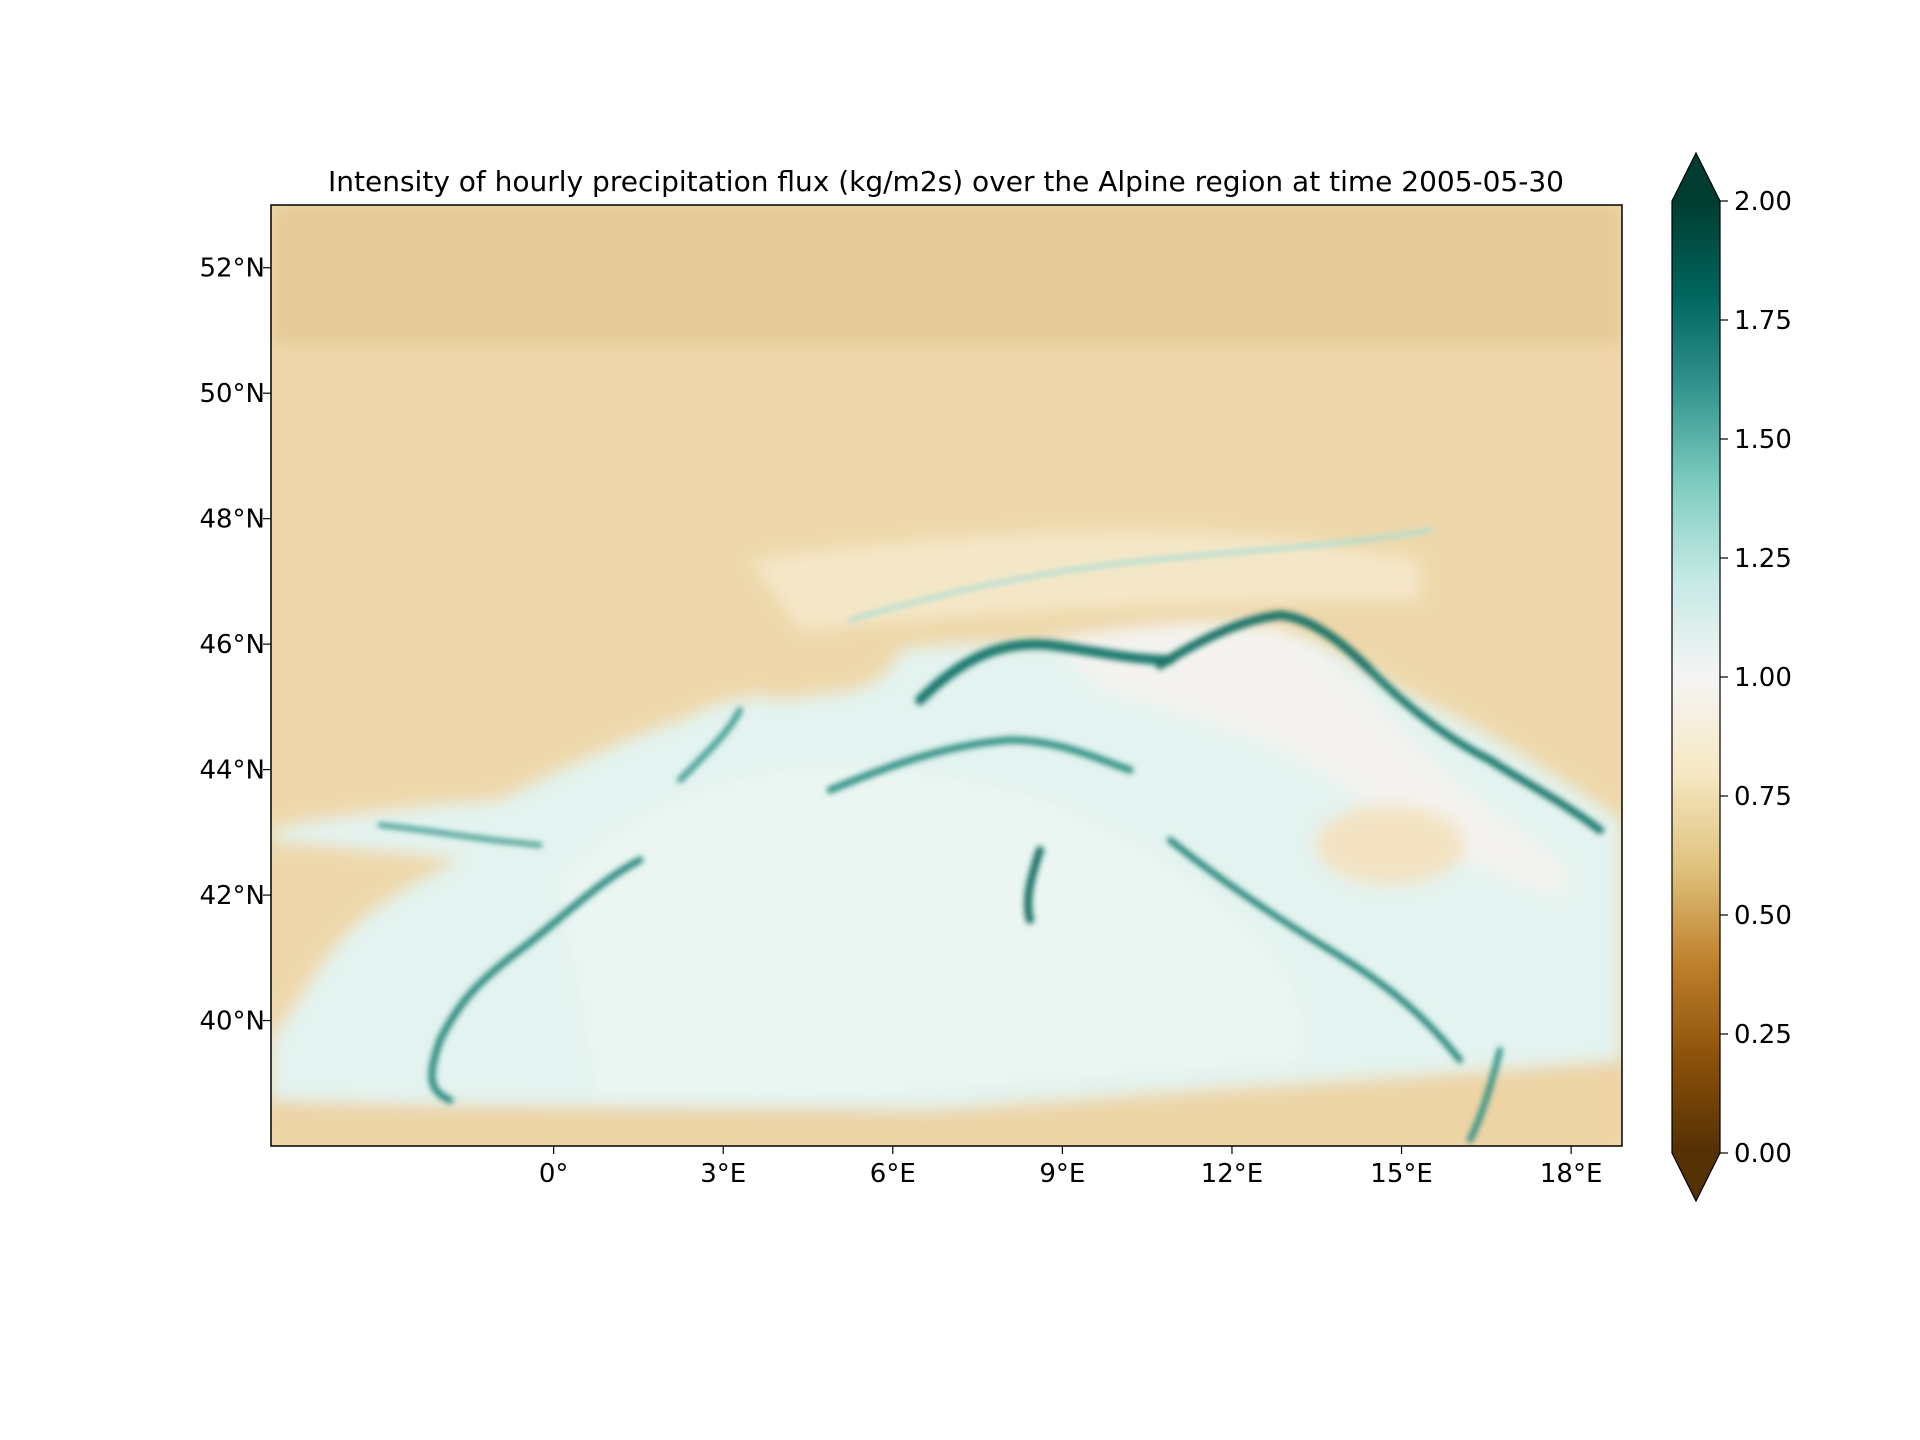 Image resolution: width=1920 pixels, height=1440 pixels. Describe the element at coordinates (232, 771) in the screenshot. I see `y-tick-label: 44°N` at that location.